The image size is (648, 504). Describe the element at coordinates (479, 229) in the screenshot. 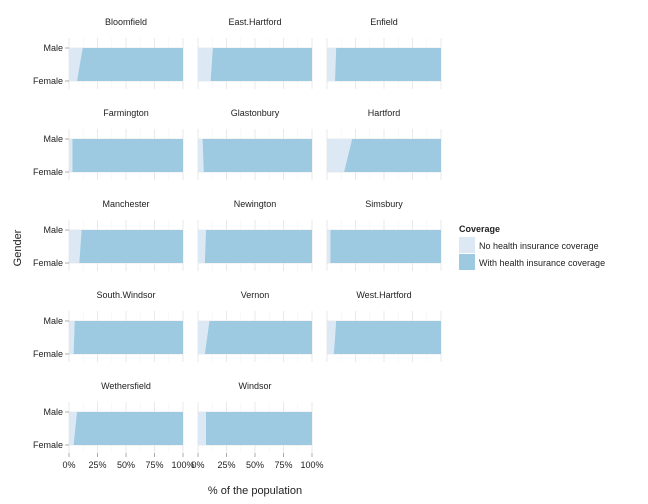

I see `legend-title: Coverage` at that location.